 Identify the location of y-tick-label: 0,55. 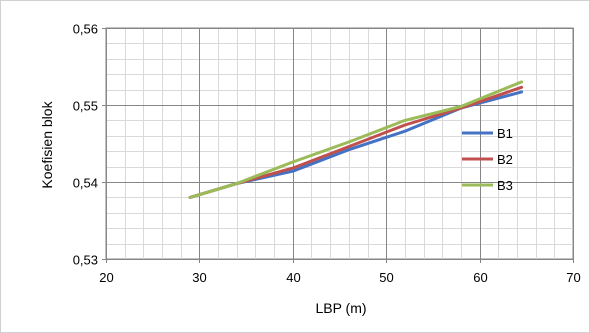
(85, 106).